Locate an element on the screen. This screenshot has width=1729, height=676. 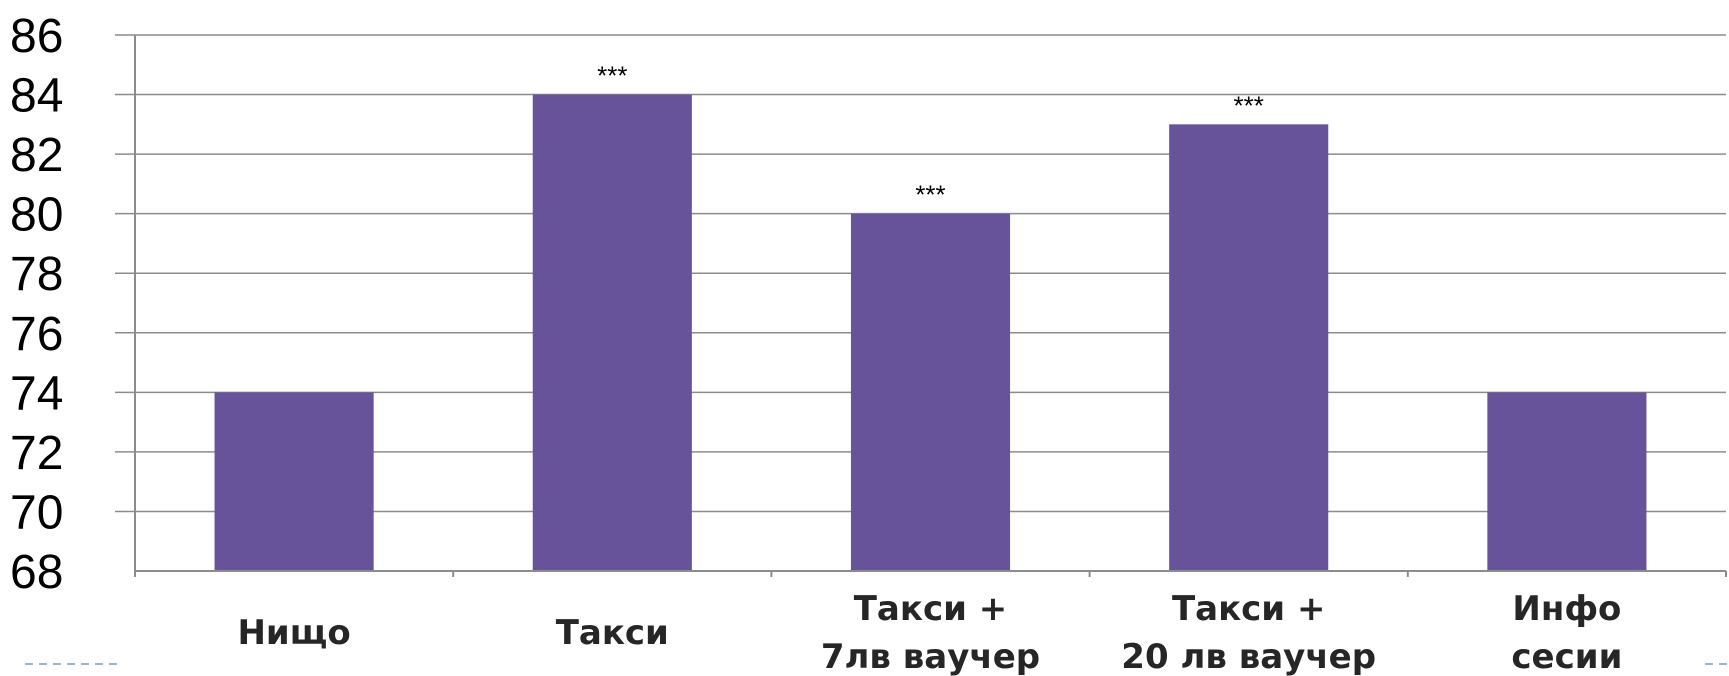
y-tick-label: 82 is located at coordinates (36, 155).